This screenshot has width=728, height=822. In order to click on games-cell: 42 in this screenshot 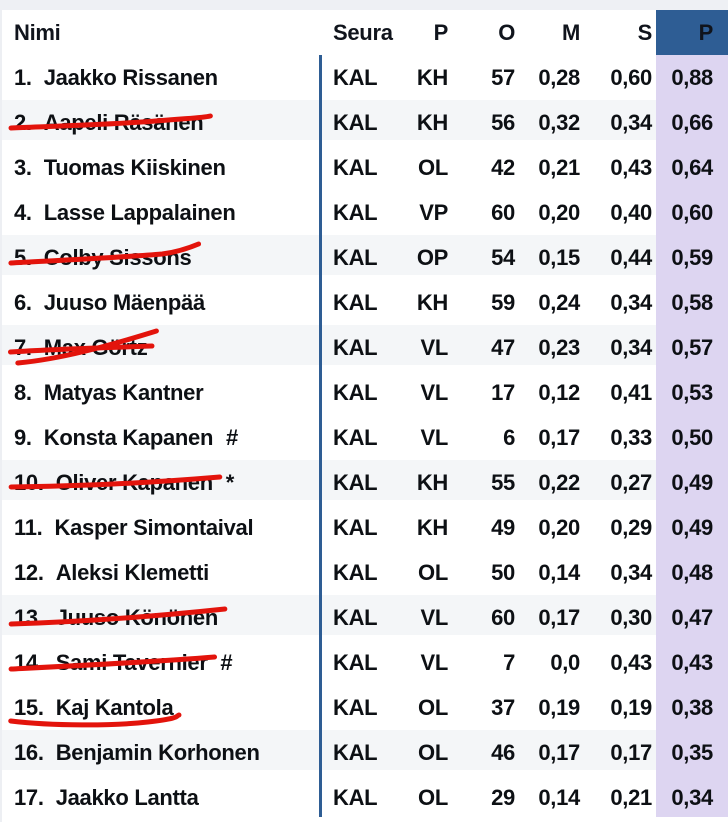, I will do `click(503, 167)`.